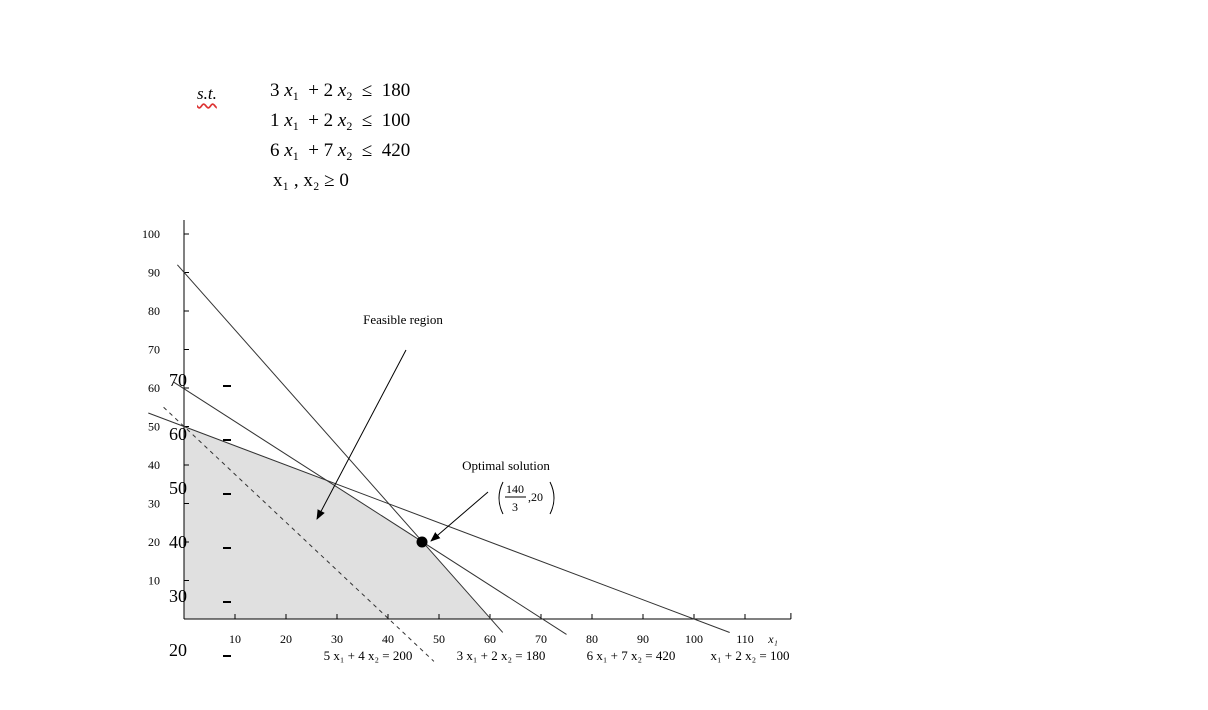 The image size is (1208, 710). I want to click on x-tick-label: 60, so click(490, 639).